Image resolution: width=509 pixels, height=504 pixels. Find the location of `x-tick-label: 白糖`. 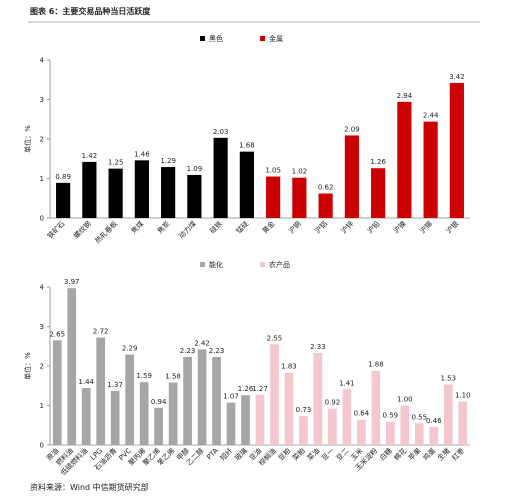

x-tick-label: 白糖 is located at coordinates (385, 454).